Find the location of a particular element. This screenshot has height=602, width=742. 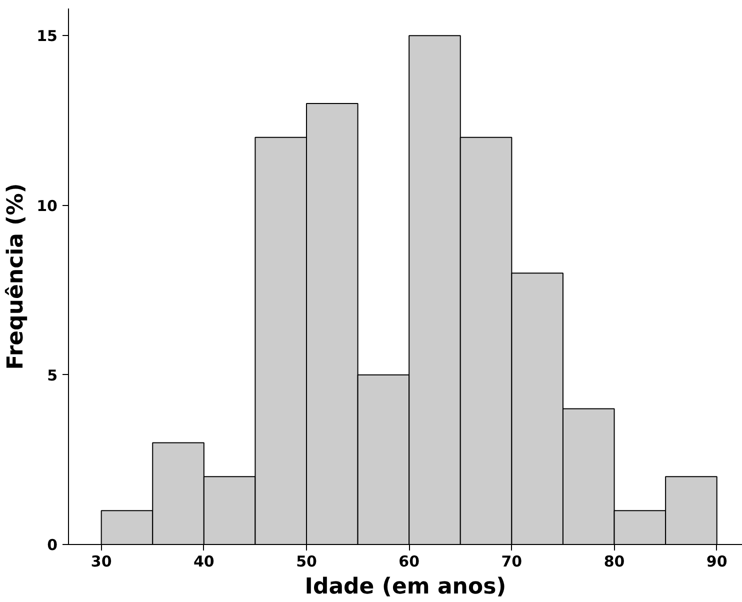

x-tick-label: 30 is located at coordinates (101, 561).